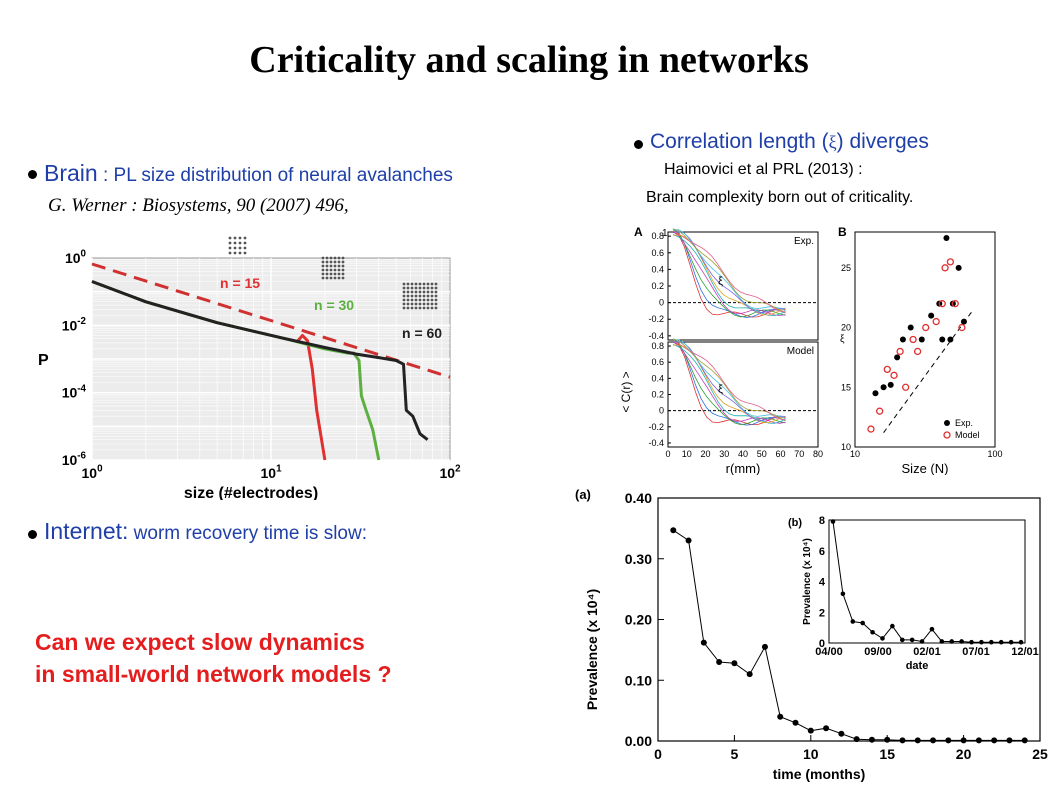 This screenshot has height=793, width=1058. What do you see at coordinates (807, 581) in the screenshot?
I see `inset-y-axis-label: Prevalence (x 10⁴)` at bounding box center [807, 581].